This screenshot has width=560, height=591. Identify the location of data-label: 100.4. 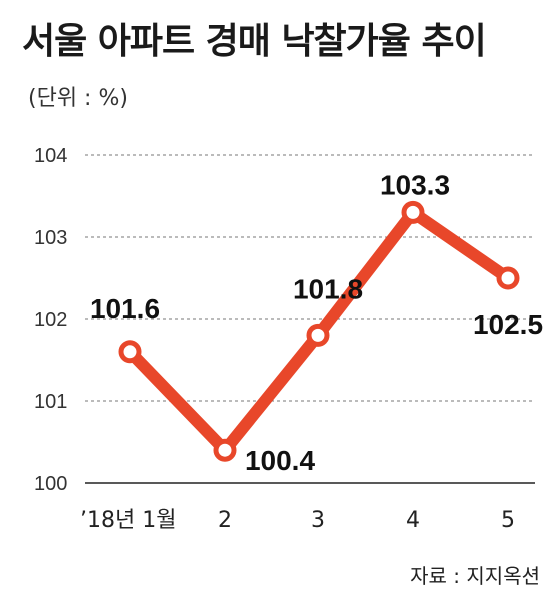
(280, 460).